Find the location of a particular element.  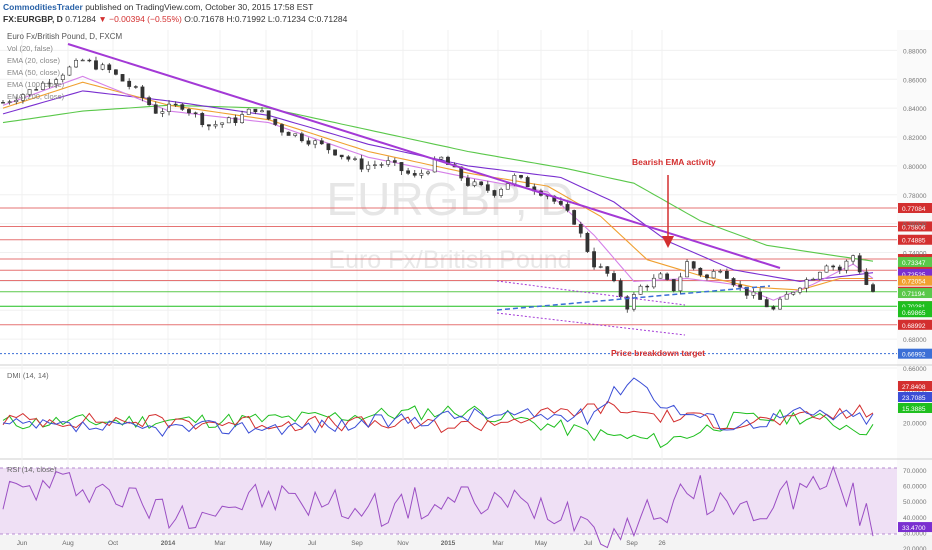

rsi-tick-1: 60.0000 is located at coordinates (915, 487).